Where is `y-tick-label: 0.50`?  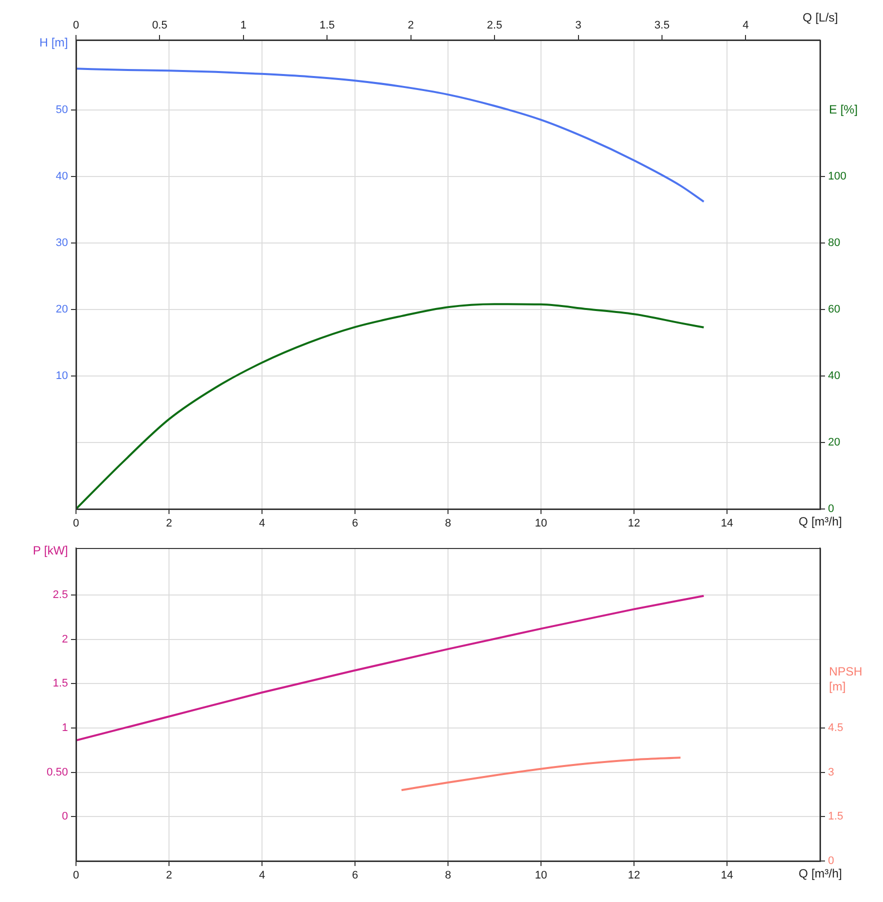 y-tick-label: 0.50 is located at coordinates (57, 772).